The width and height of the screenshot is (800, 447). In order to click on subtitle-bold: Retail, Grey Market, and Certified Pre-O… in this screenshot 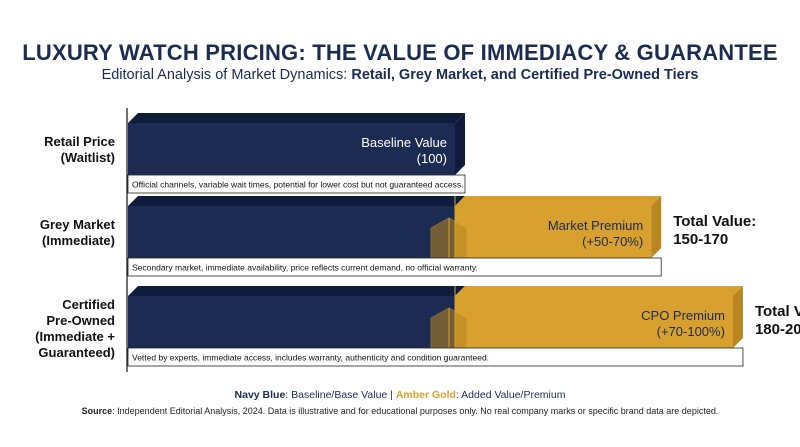, I will do `click(525, 75)`.